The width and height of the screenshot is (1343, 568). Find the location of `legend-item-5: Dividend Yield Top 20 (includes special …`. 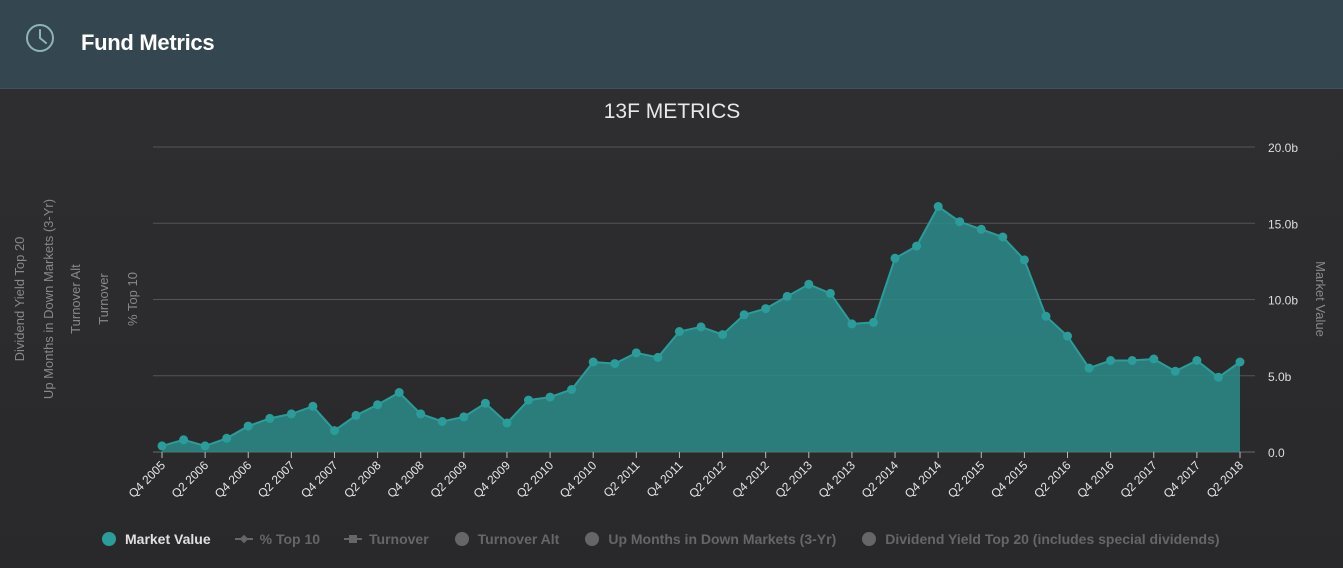

legend-item-5: Dividend Yield Top 20 (includes special … is located at coordinates (1040, 539).